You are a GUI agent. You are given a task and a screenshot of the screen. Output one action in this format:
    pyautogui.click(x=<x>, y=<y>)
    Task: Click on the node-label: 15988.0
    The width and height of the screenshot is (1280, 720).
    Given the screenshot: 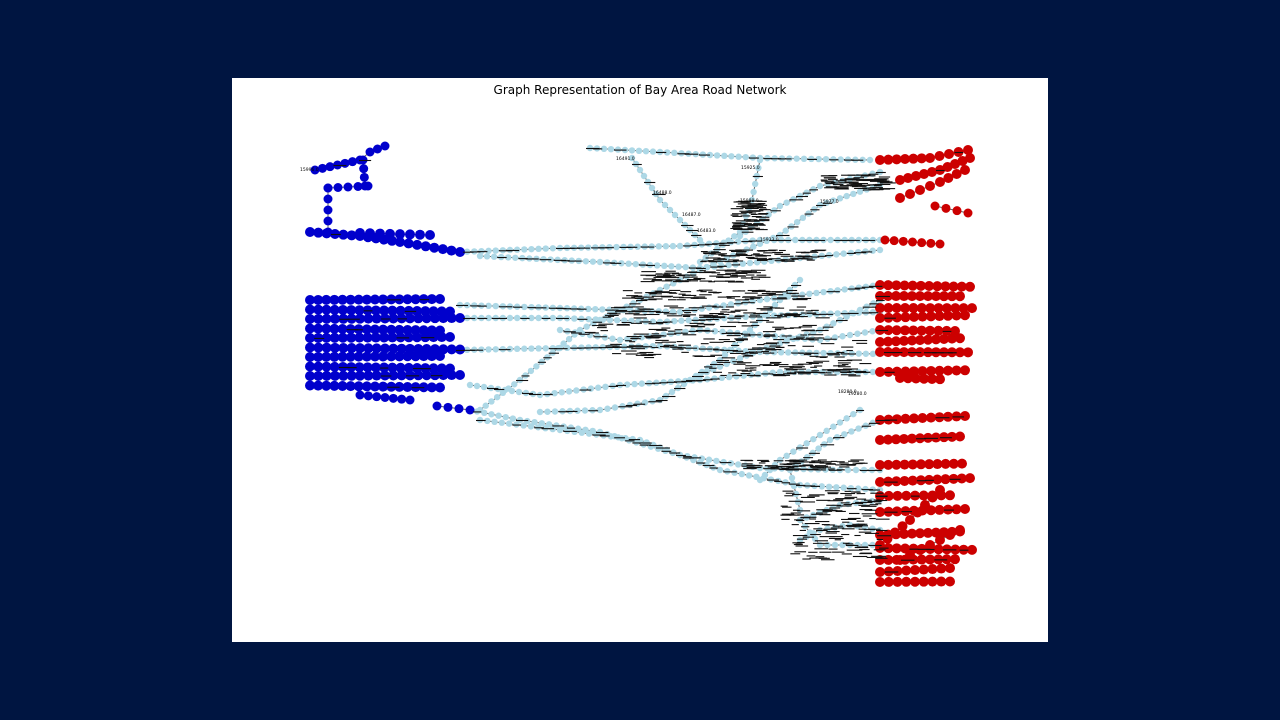 What is the action you would take?
    pyautogui.click(x=749, y=201)
    